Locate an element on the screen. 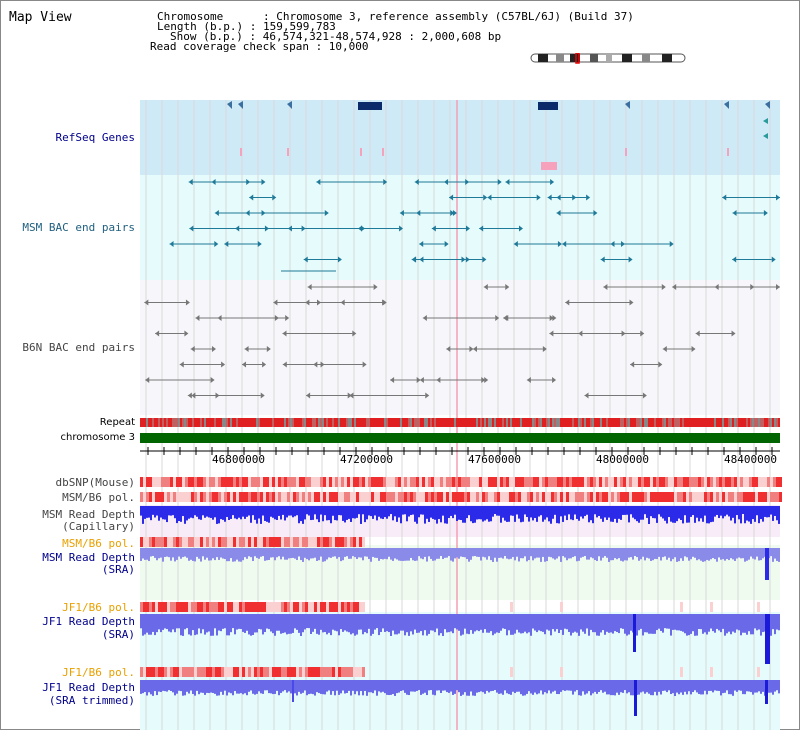 The image size is (800, 730). track-label-msm-b6-pol: MSM/B6 pol. is located at coordinates (98, 497).